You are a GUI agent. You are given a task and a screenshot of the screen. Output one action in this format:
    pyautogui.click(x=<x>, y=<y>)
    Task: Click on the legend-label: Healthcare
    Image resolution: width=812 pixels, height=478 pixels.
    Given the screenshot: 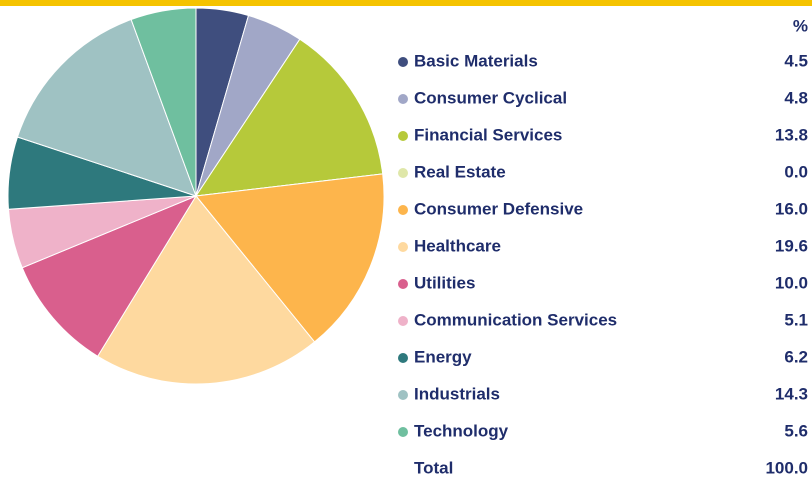 What is the action you would take?
    pyautogui.click(x=457, y=245)
    